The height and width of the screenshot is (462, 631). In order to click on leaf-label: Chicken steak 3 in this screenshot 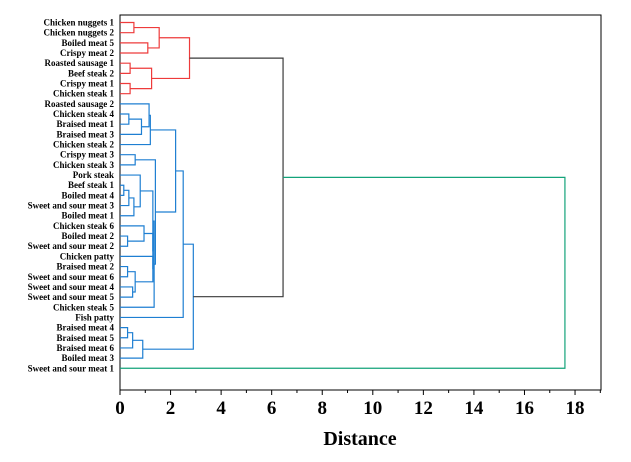, I will do `click(84, 165)`.